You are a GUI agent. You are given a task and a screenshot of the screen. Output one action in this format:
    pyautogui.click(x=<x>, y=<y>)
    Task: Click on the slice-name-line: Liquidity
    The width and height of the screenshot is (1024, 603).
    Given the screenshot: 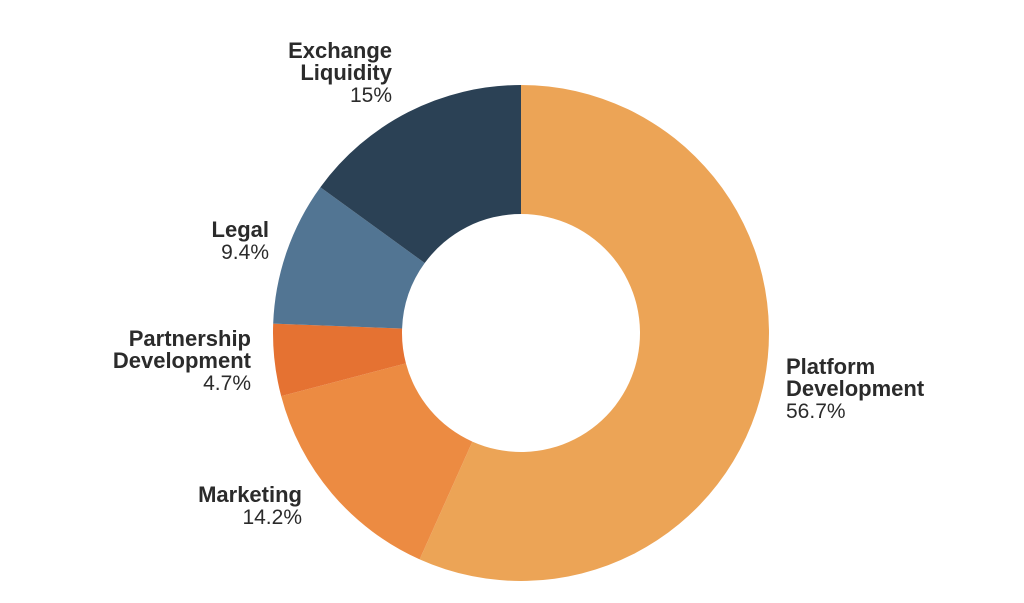 What is the action you would take?
    pyautogui.click(x=346, y=72)
    